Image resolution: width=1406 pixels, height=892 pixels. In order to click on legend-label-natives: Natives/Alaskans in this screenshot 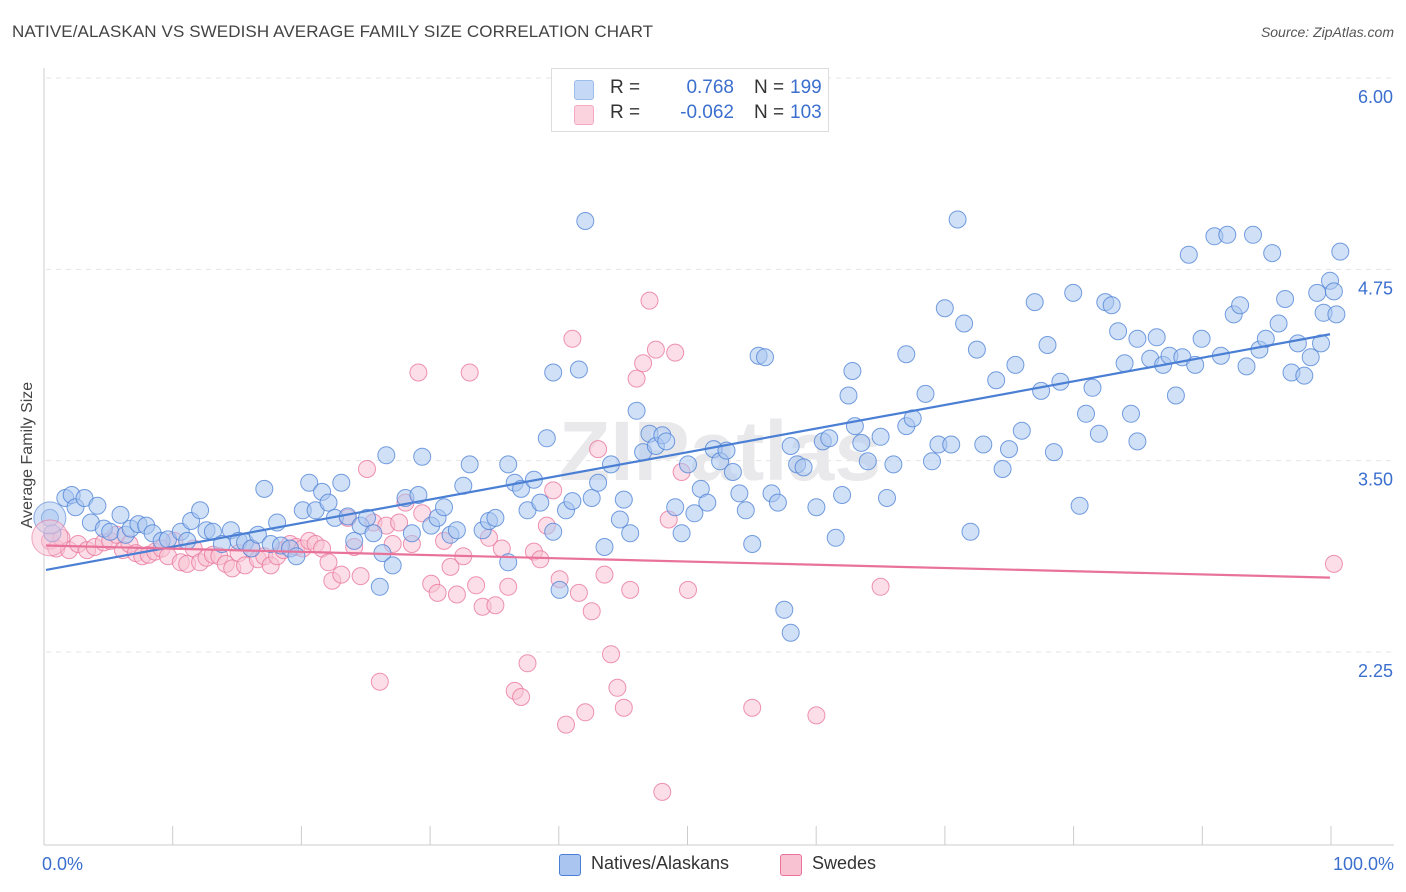, I will do `click(660, 863)`.